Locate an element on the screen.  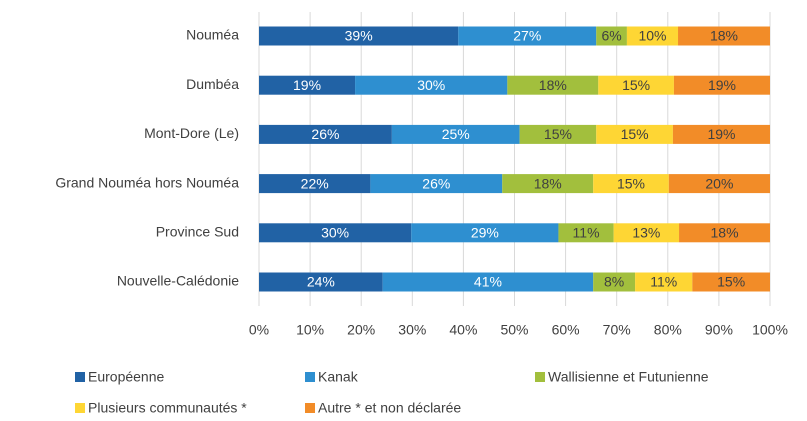
x-tick-label: 10% is located at coordinates (310, 330).